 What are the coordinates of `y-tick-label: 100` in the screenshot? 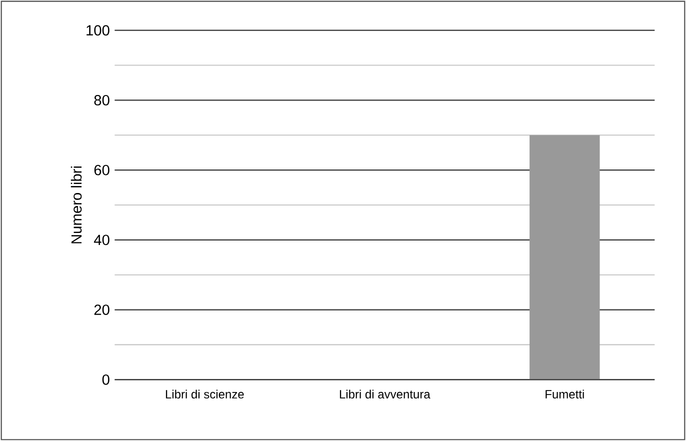 It's located at (98, 30).